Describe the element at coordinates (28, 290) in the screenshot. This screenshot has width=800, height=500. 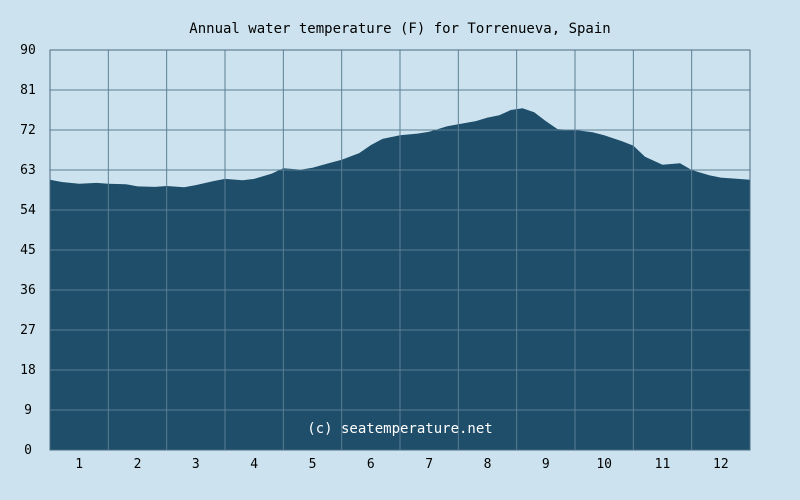
I see `y-tick-label: 36` at that location.